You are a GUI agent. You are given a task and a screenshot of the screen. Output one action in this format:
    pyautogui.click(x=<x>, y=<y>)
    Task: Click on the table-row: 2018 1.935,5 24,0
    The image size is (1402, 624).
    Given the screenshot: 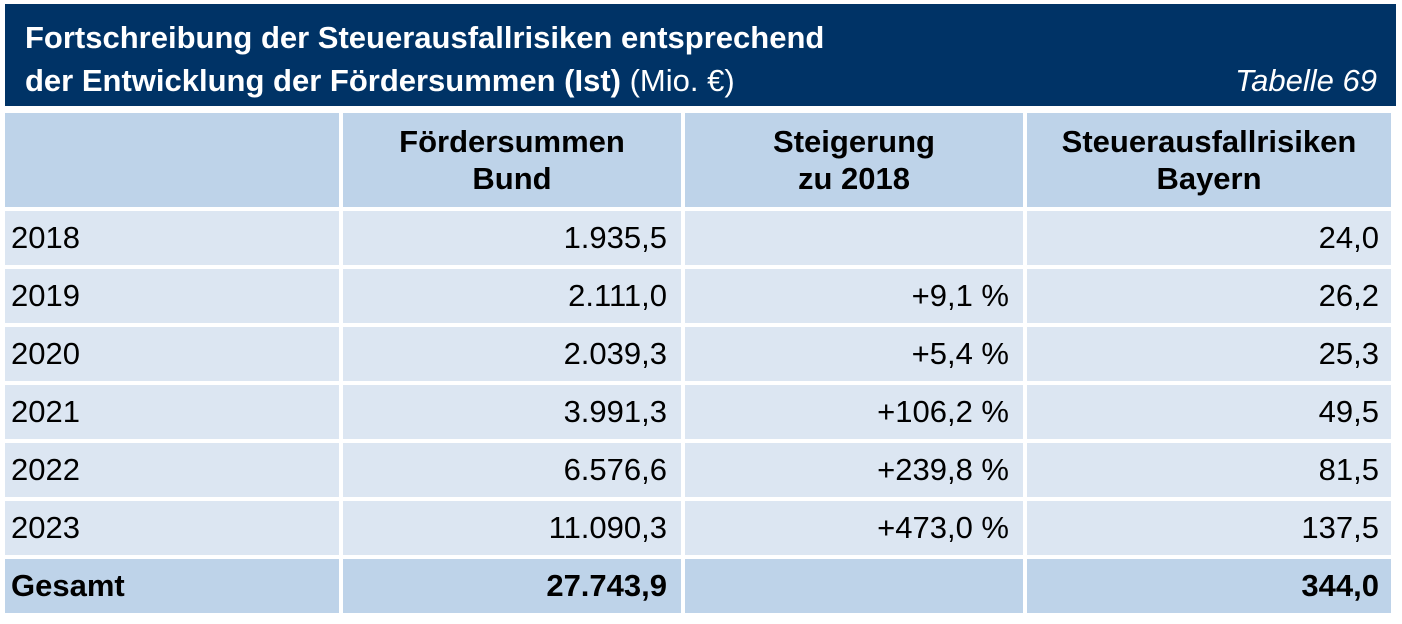 What is the action you would take?
    pyautogui.click(x=698, y=238)
    